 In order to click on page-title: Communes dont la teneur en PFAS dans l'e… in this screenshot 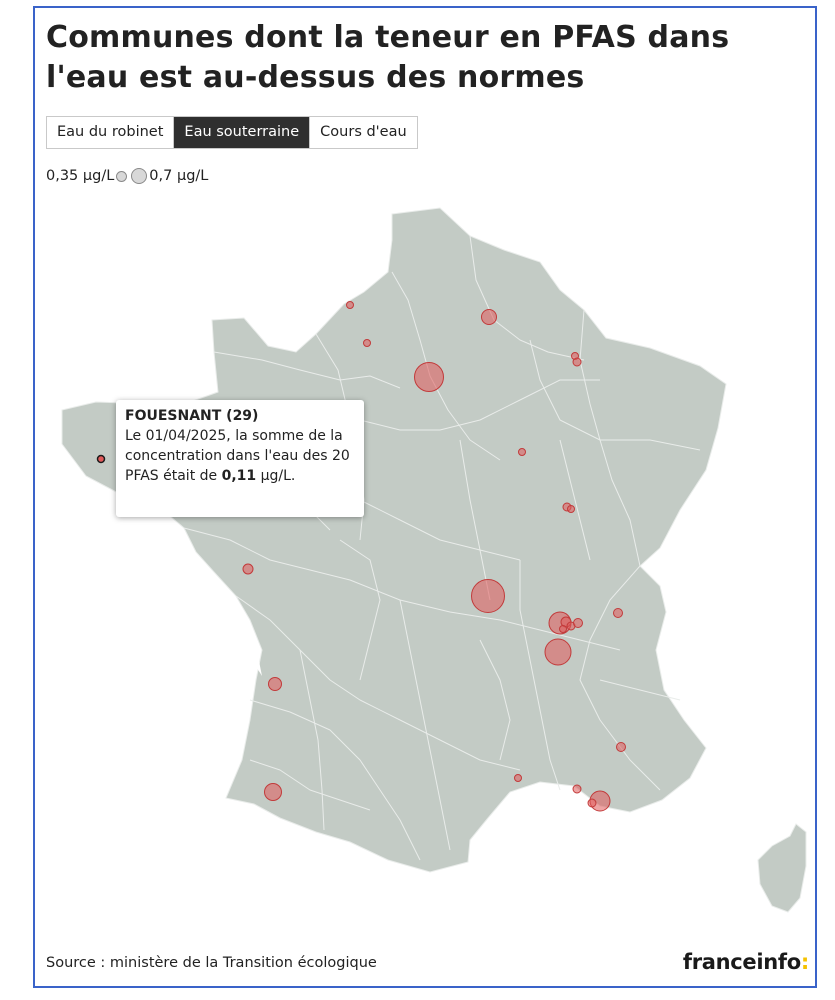, I will do `click(388, 57)`.